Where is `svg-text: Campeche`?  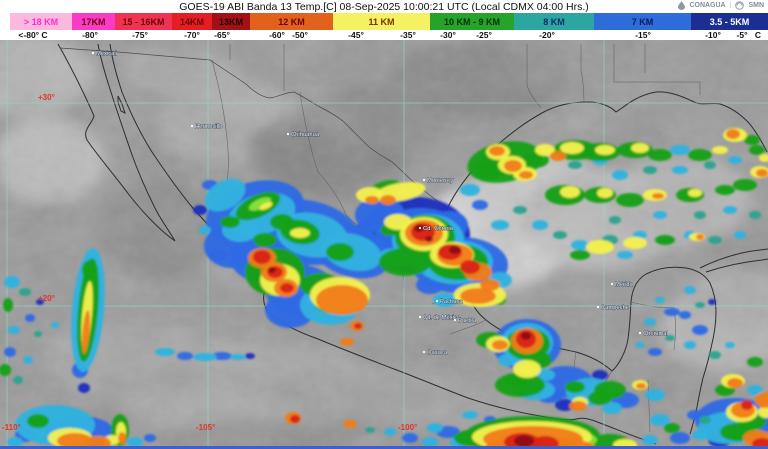 svg-text: Campeche is located at coordinates (615, 308).